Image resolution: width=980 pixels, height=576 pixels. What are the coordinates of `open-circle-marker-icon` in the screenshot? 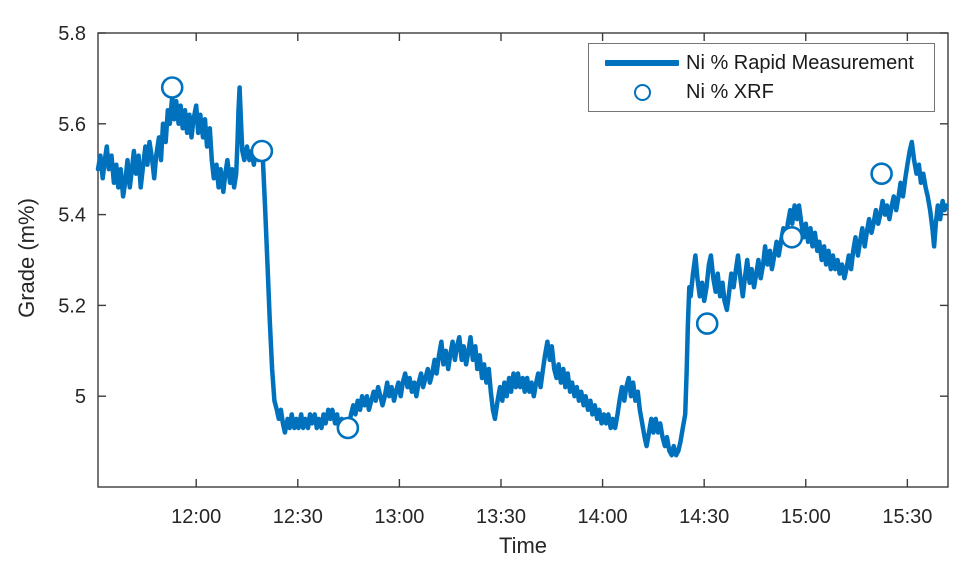 It's located at (642, 92).